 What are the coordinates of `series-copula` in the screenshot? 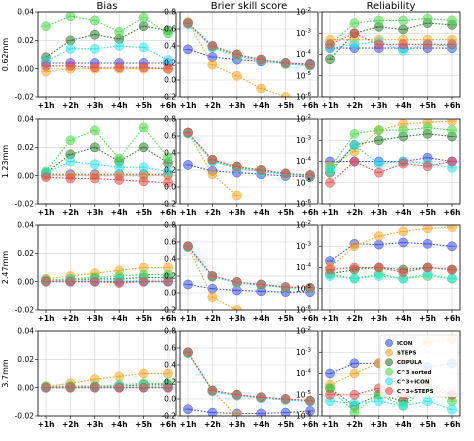 It's located at (107, 42).